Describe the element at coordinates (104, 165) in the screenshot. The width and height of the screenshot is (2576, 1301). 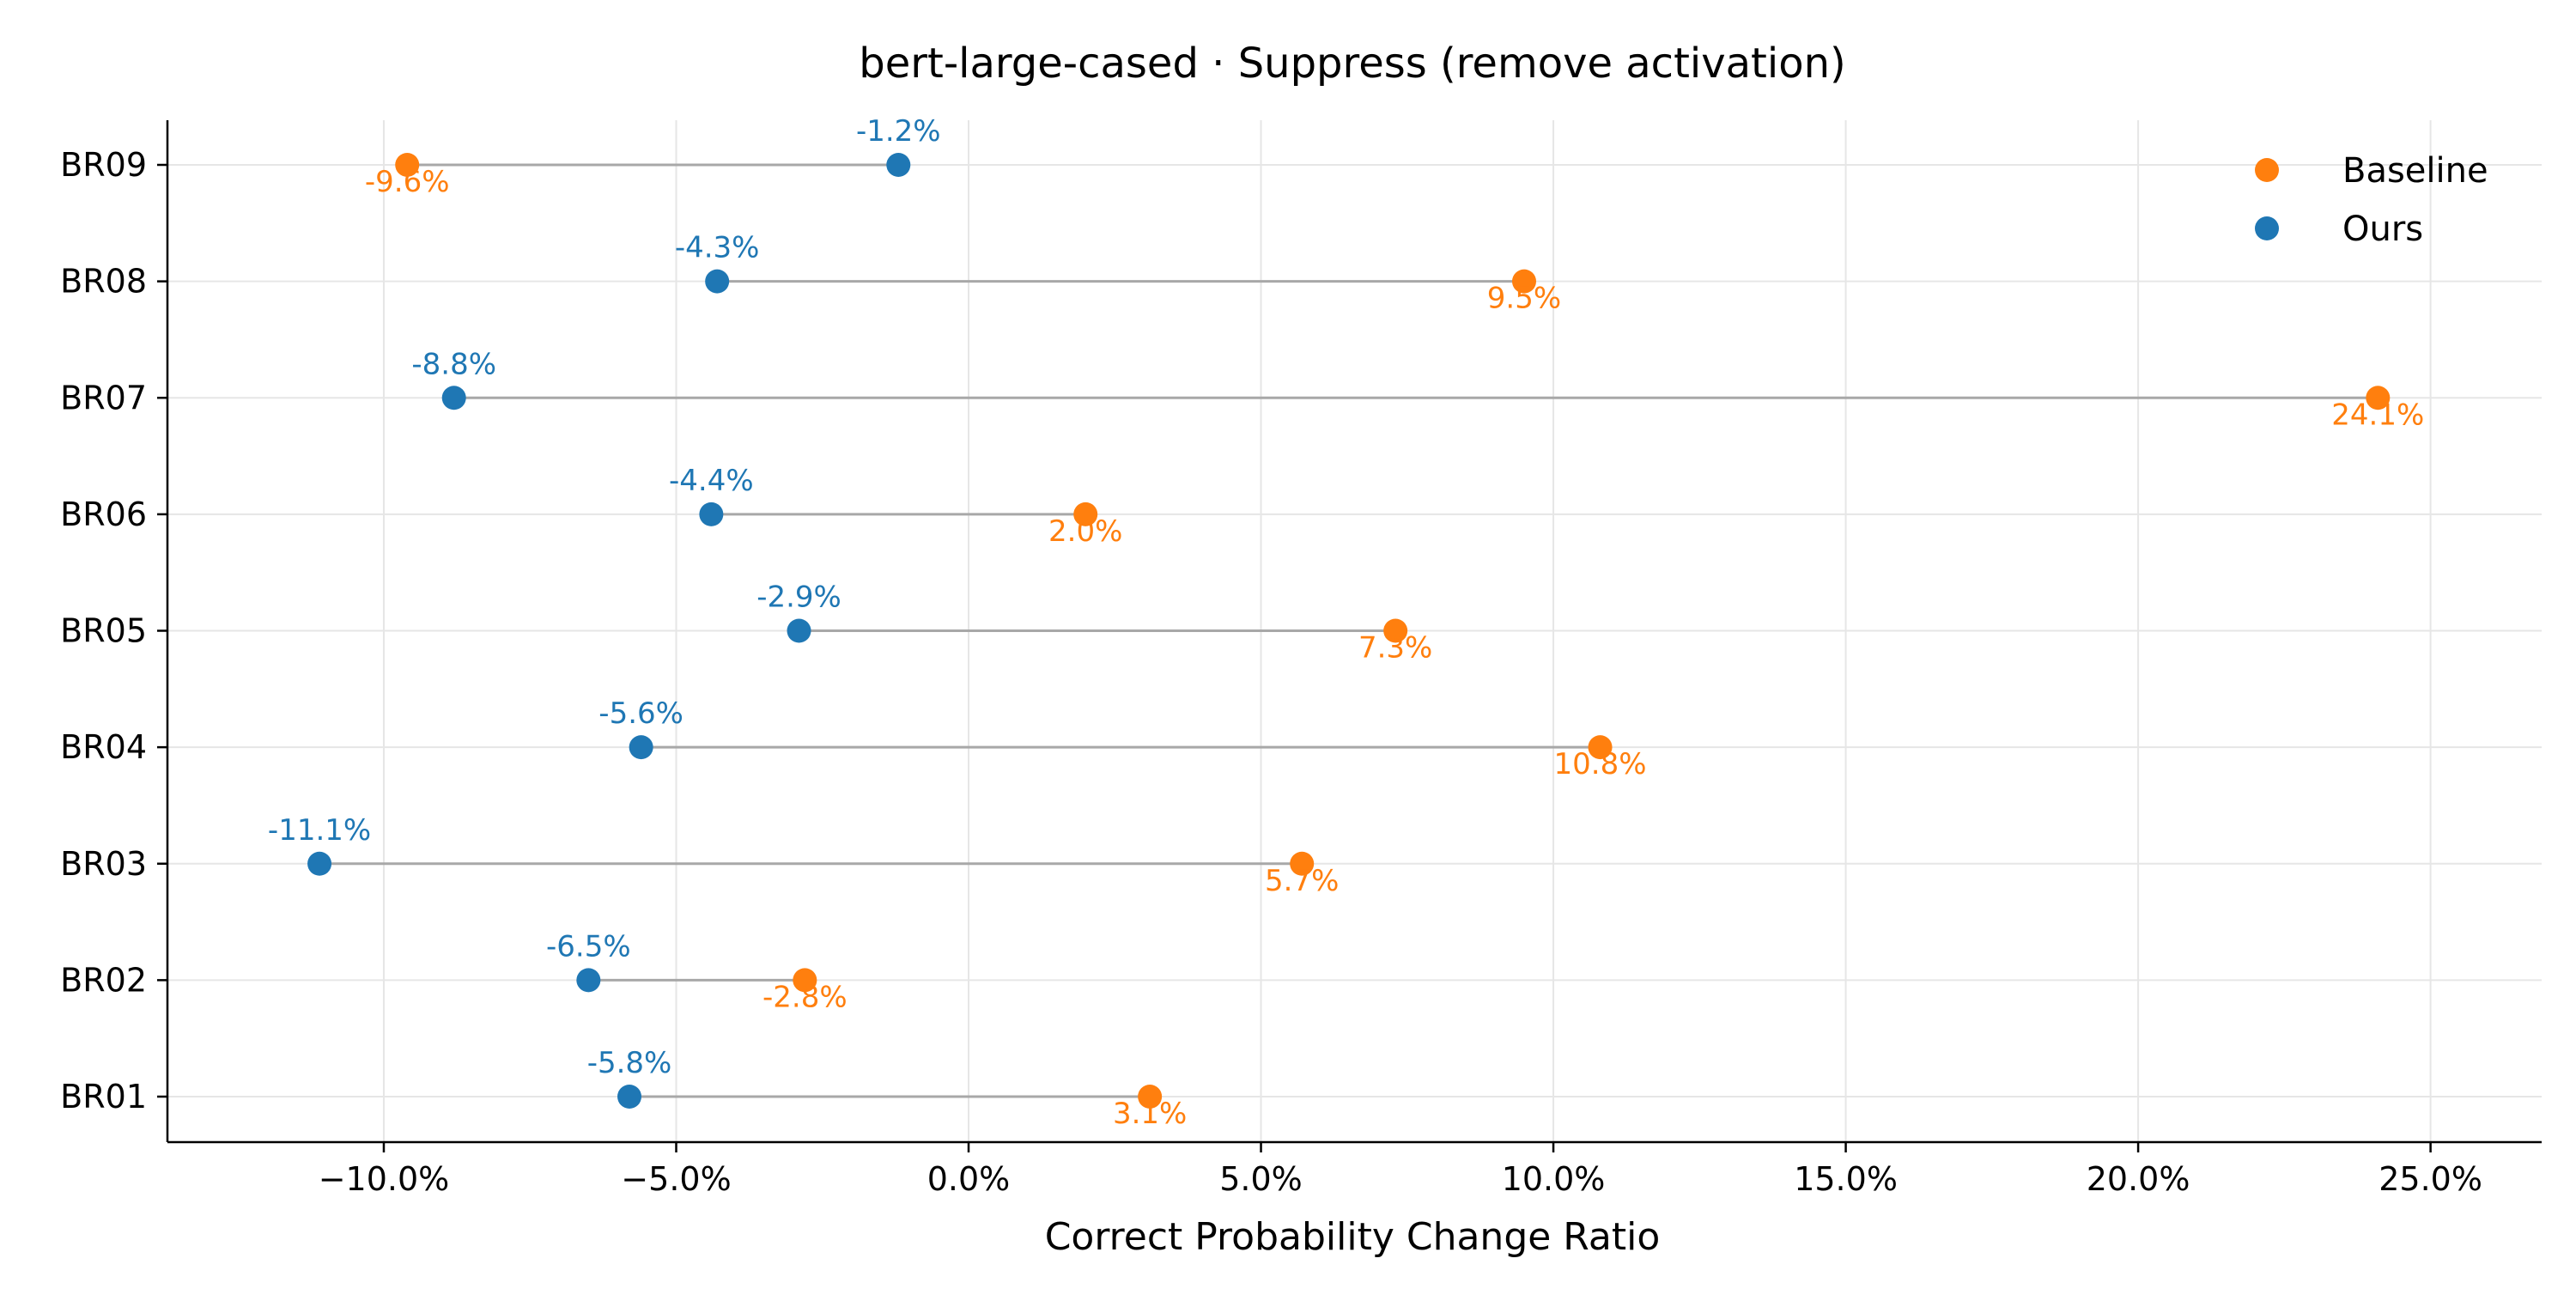
I see `y-tick-label: BR09` at that location.